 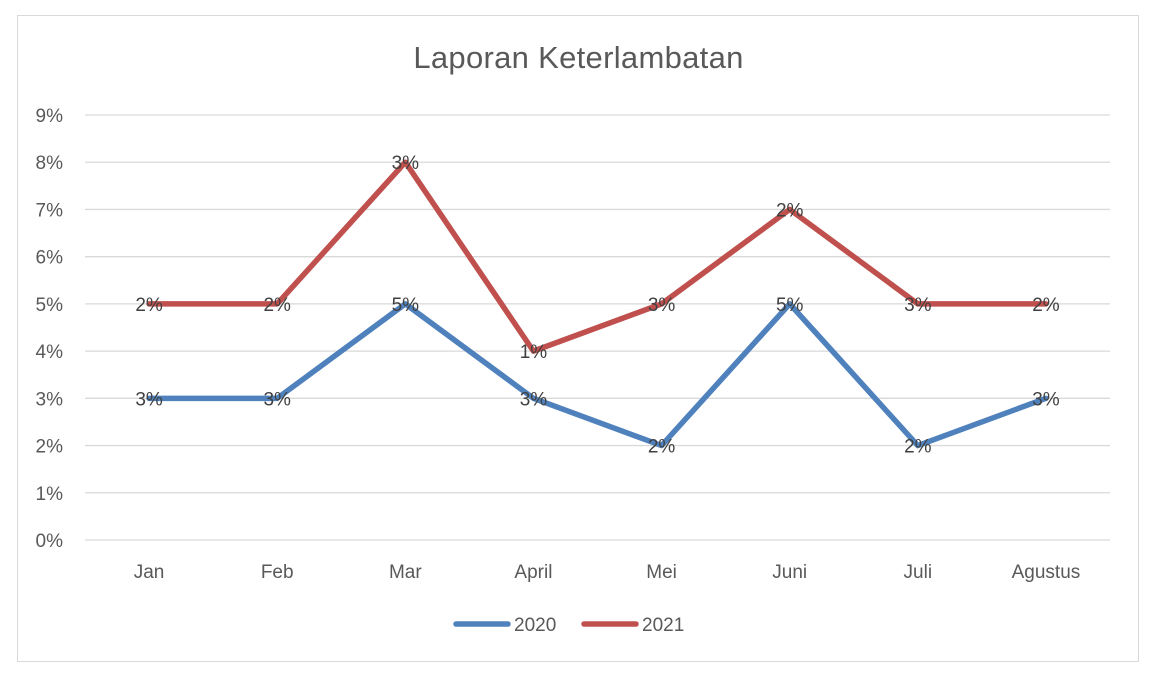 What do you see at coordinates (1046, 572) in the screenshot?
I see `x-tick-label: Agustus` at bounding box center [1046, 572].